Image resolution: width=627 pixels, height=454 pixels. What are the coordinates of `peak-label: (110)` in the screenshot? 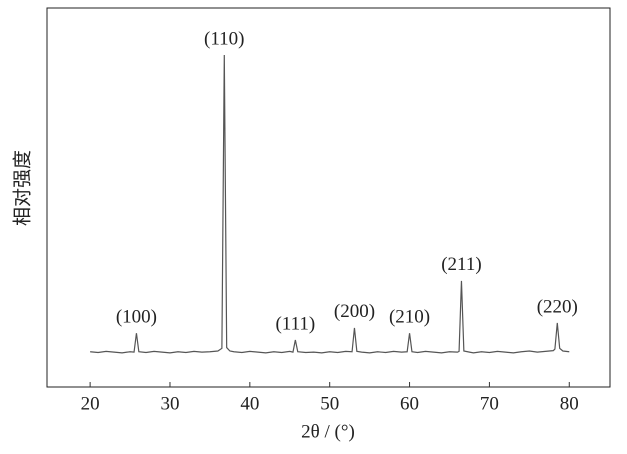 It's located at (224, 38).